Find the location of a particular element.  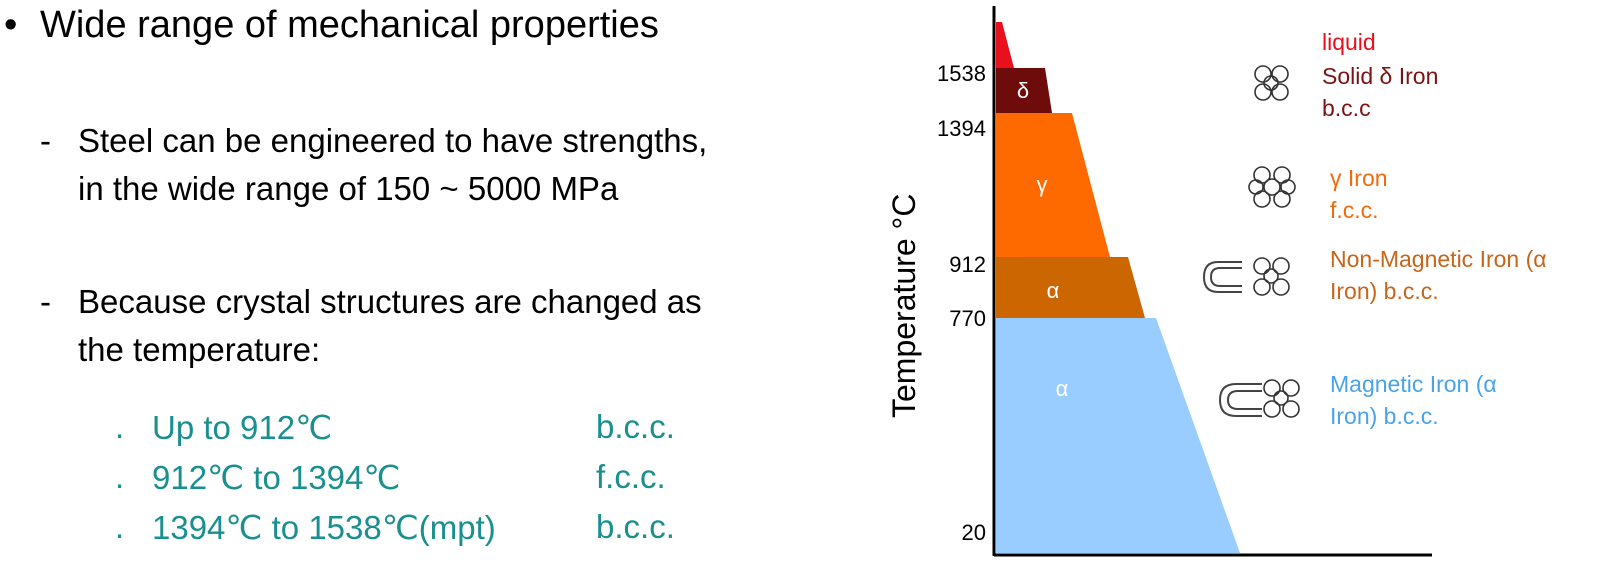

temp-list-range-1: Up to 912℃ is located at coordinates (242, 427).